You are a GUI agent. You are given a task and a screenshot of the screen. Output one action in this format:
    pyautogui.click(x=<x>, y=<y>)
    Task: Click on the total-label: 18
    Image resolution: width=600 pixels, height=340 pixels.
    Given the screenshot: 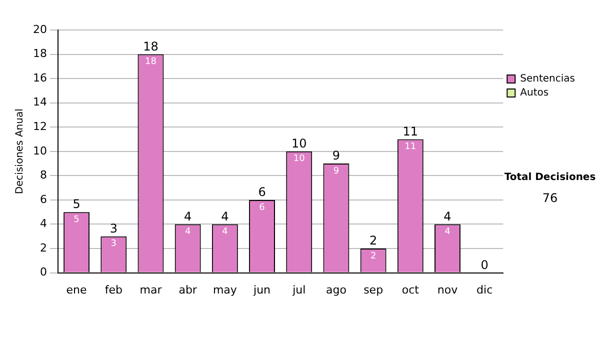 What is the action you would take?
    pyautogui.click(x=150, y=46)
    